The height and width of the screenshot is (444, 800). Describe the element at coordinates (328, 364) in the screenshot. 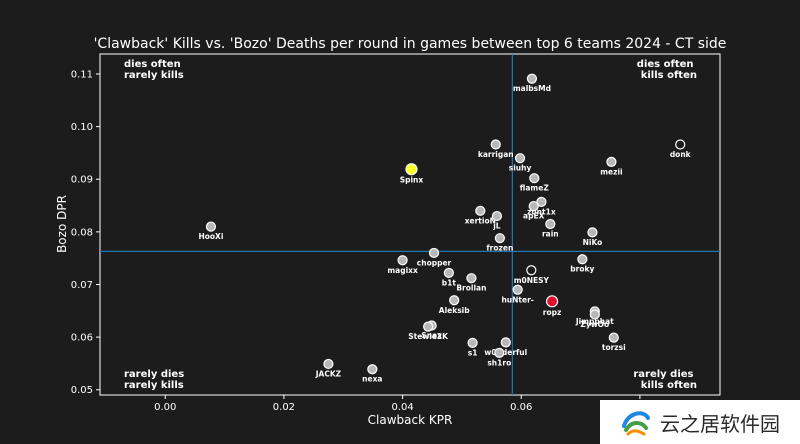

I see `scatter-point-jackz` at that location.